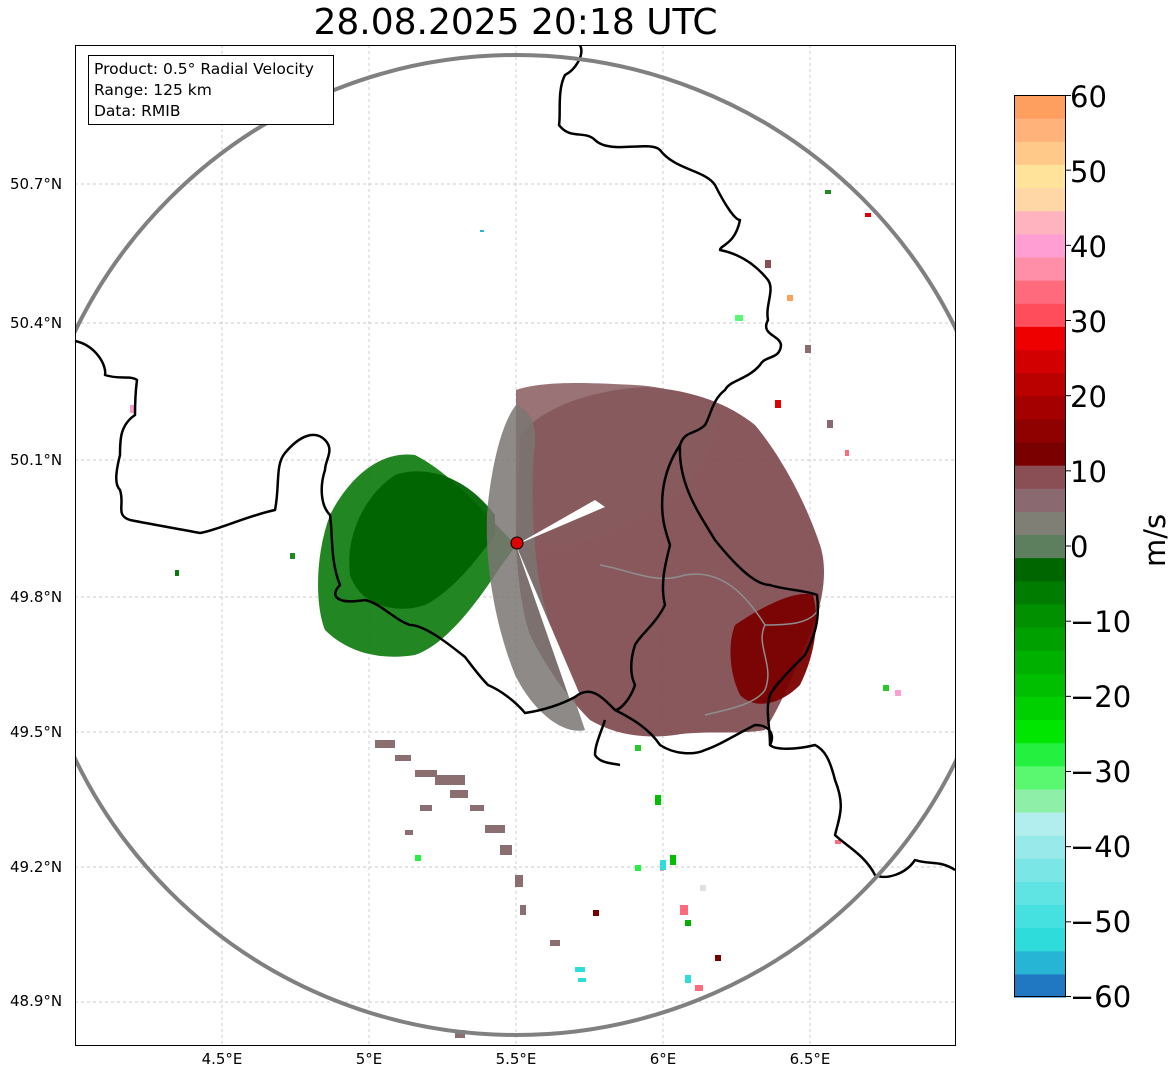  What do you see at coordinates (1101, 997) in the screenshot?
I see `colorbar-tick: −60` at bounding box center [1101, 997].